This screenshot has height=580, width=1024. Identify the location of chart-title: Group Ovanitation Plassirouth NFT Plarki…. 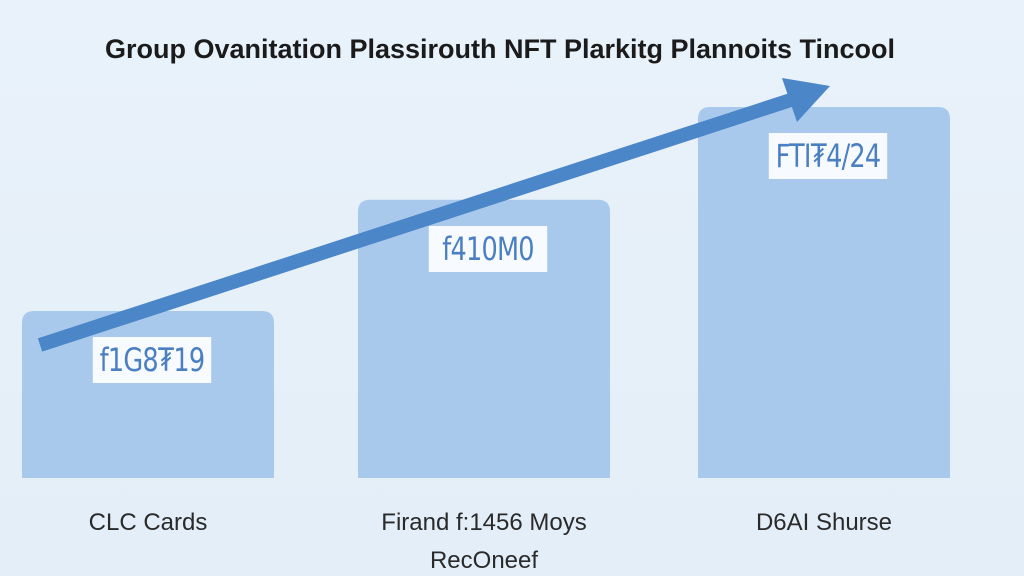
(500, 49).